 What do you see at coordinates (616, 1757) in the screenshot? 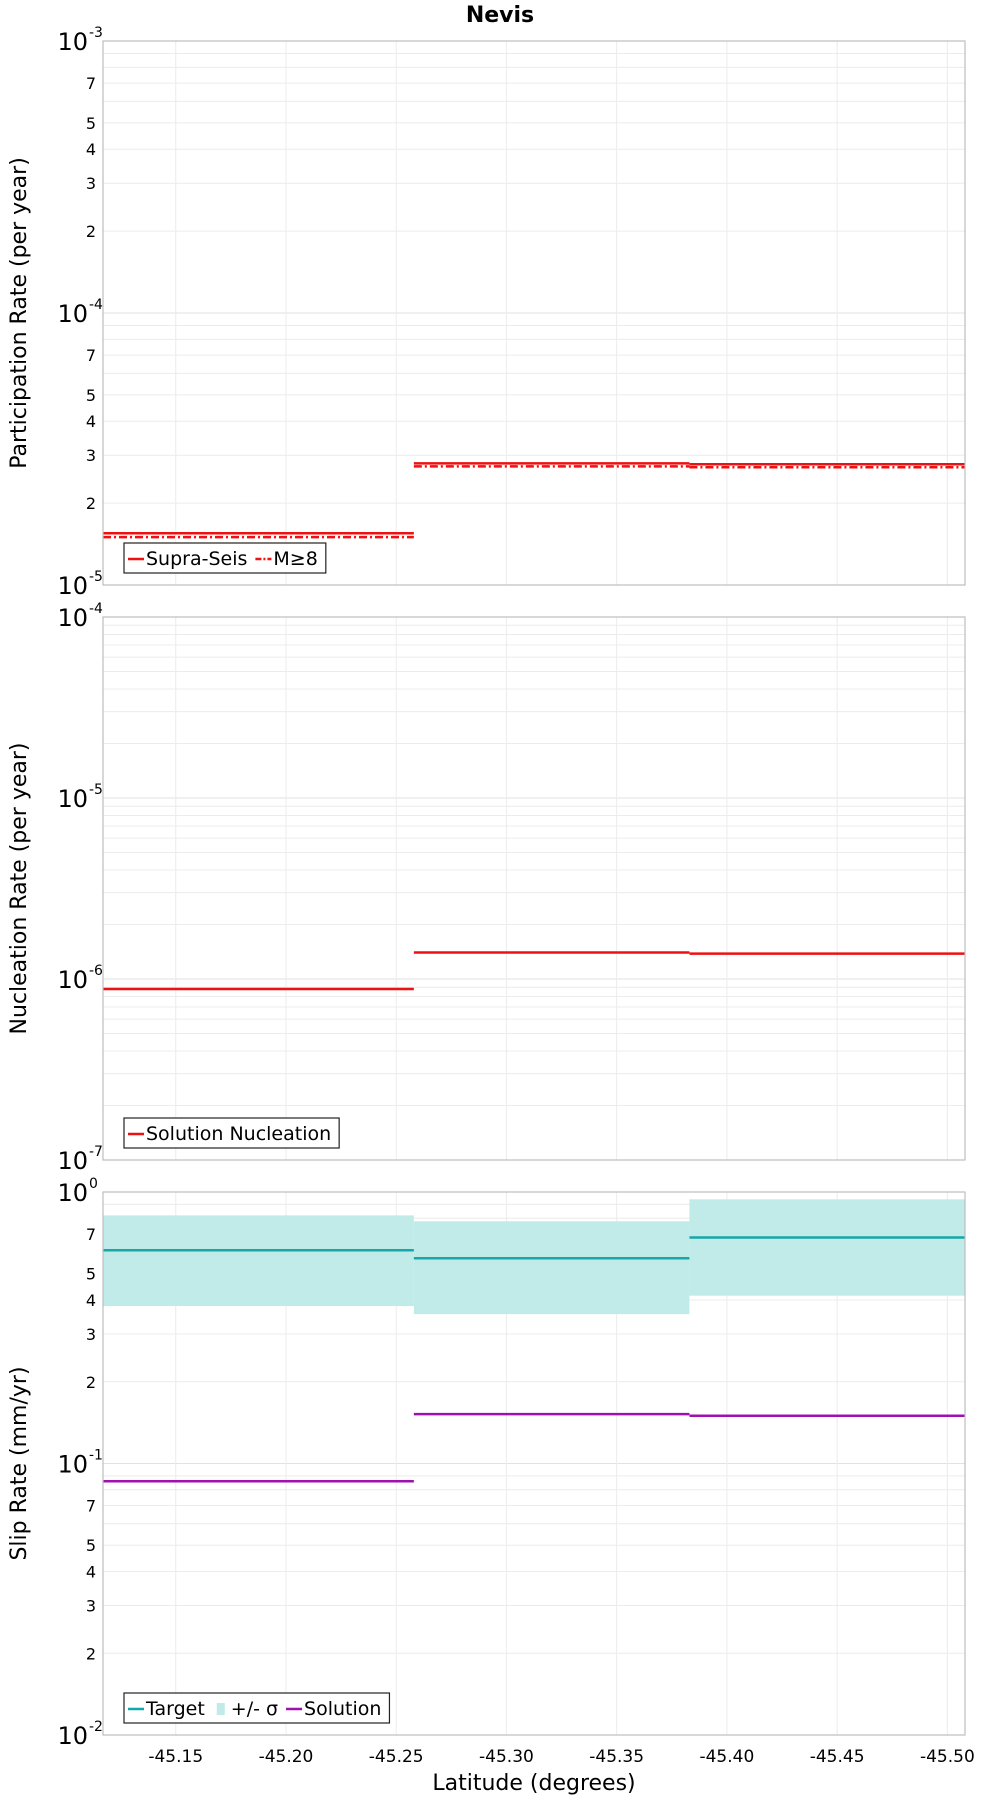
I see `x-tick-label: -45.35` at bounding box center [616, 1757].